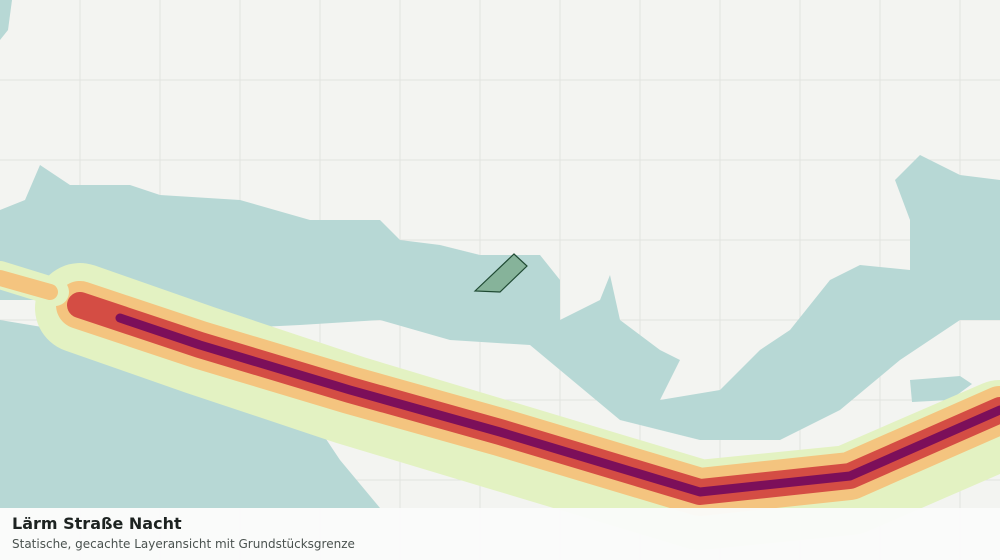  Describe the element at coordinates (97, 523) in the screenshot. I see `layer-title: Lärm Straße Nacht` at that location.